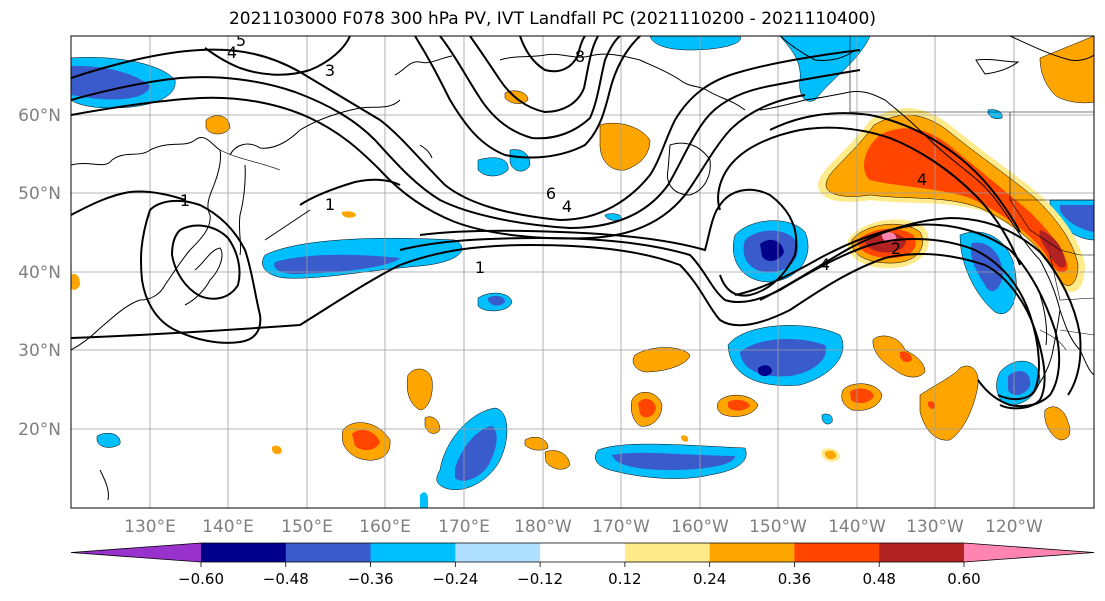  What do you see at coordinates (709, 579) in the screenshot?
I see `colorbar-tick-label: 0.24` at bounding box center [709, 579].